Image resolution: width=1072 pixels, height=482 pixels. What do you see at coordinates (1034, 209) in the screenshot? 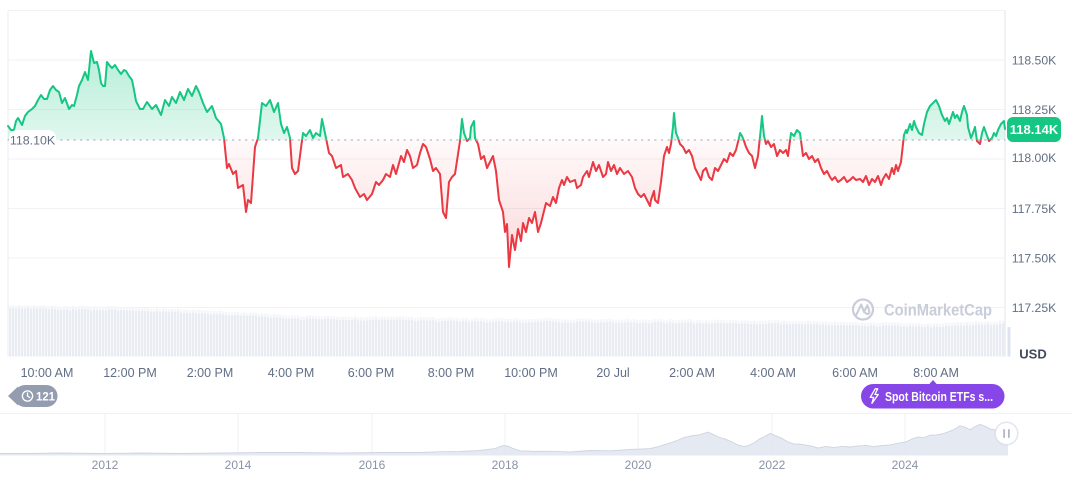
I see `svg-text: 117.75K` at bounding box center [1034, 209].